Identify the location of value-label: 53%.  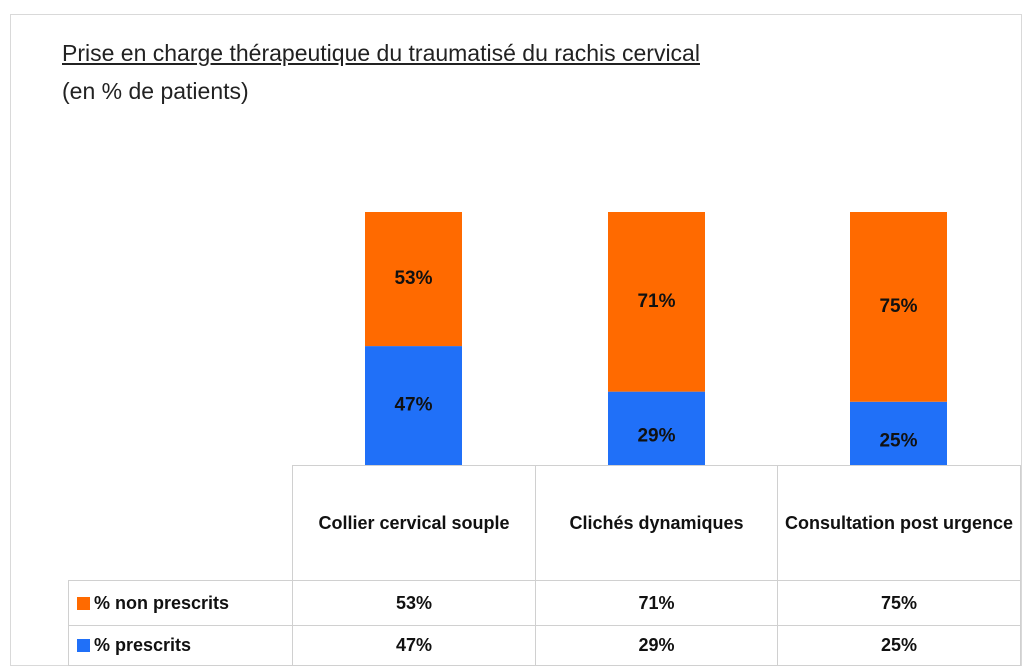
(413, 278).